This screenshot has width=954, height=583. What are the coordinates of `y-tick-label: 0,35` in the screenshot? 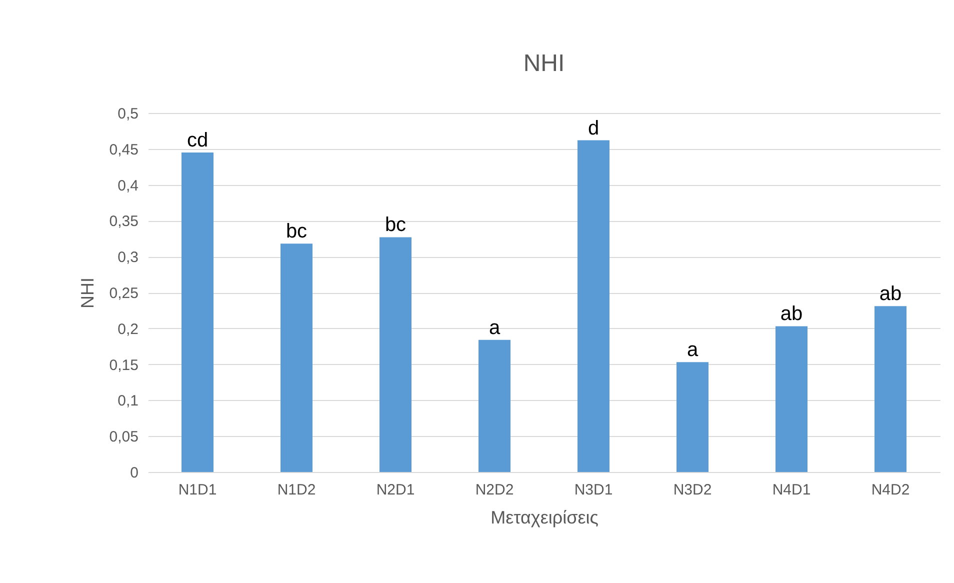 It's located at (123, 221).